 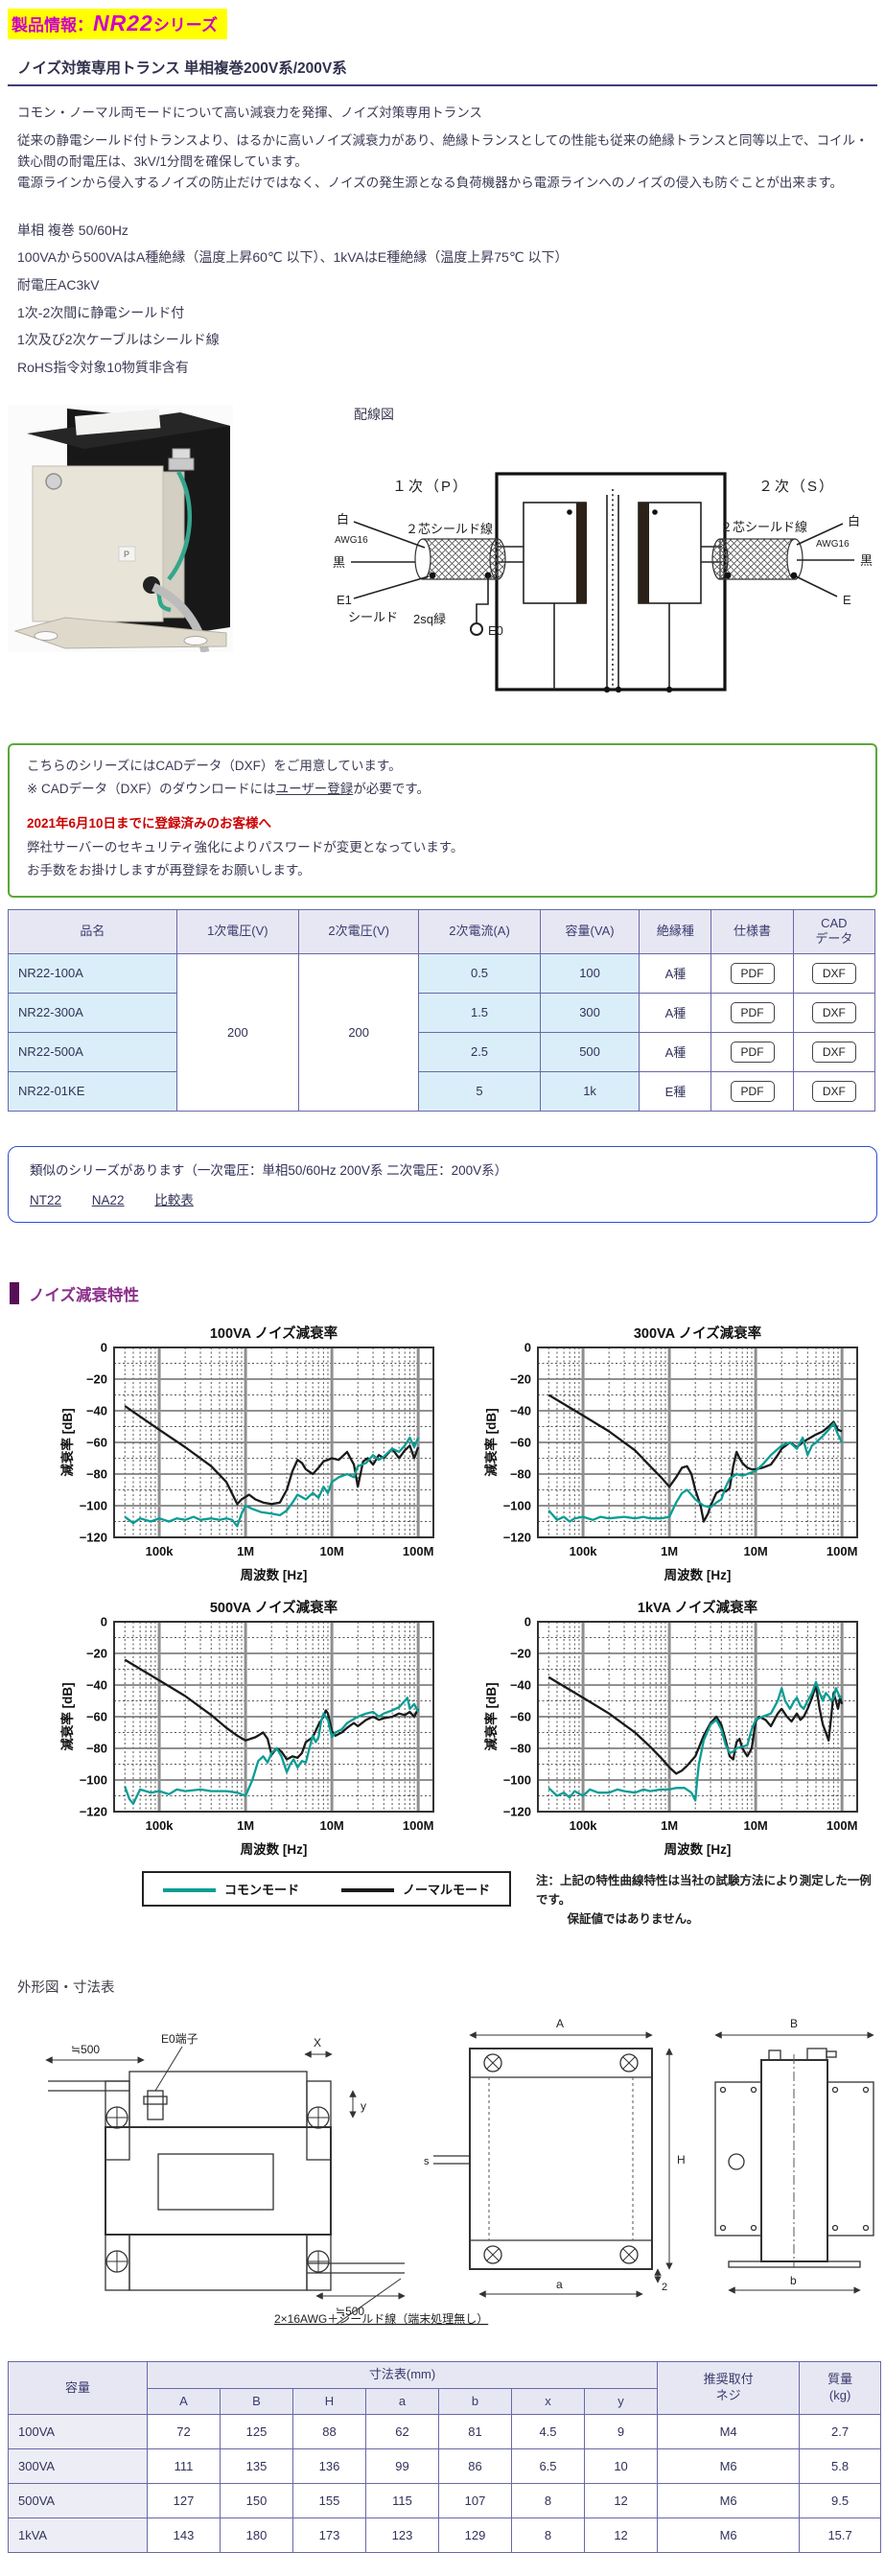 I want to click on dim-a-label: a, so click(x=559, y=2284).